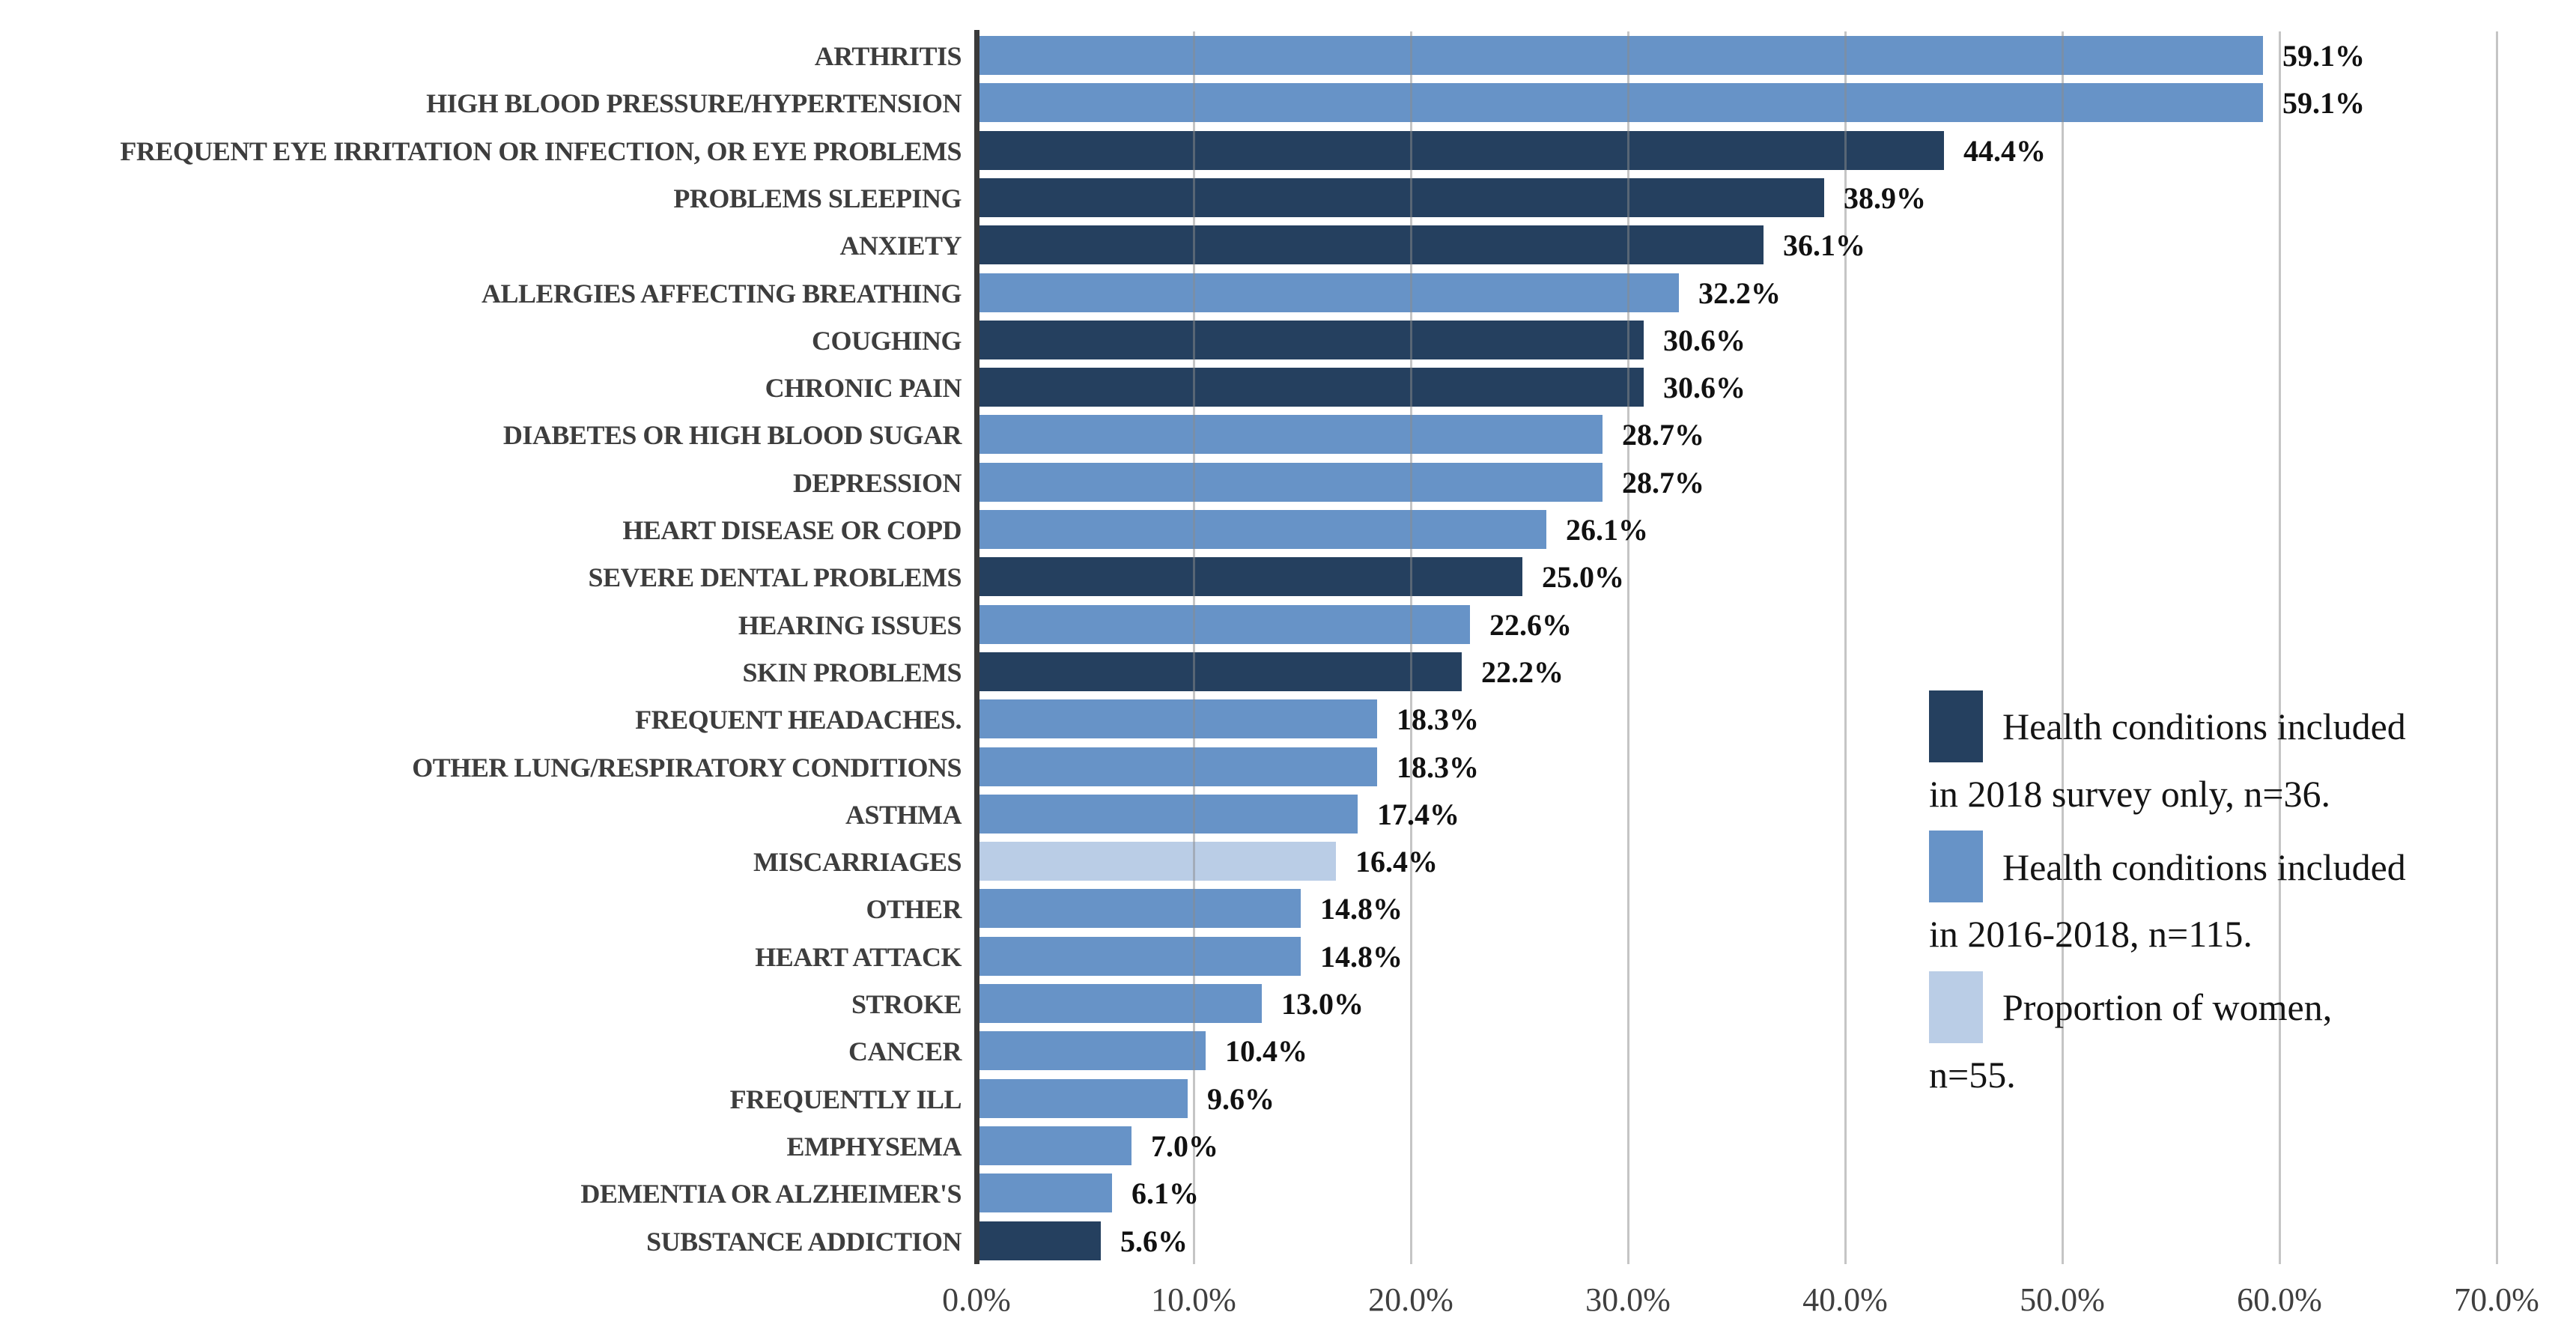 This screenshot has height=1342, width=2576. What do you see at coordinates (2496, 648) in the screenshot?
I see `gridline-70pct` at bounding box center [2496, 648].